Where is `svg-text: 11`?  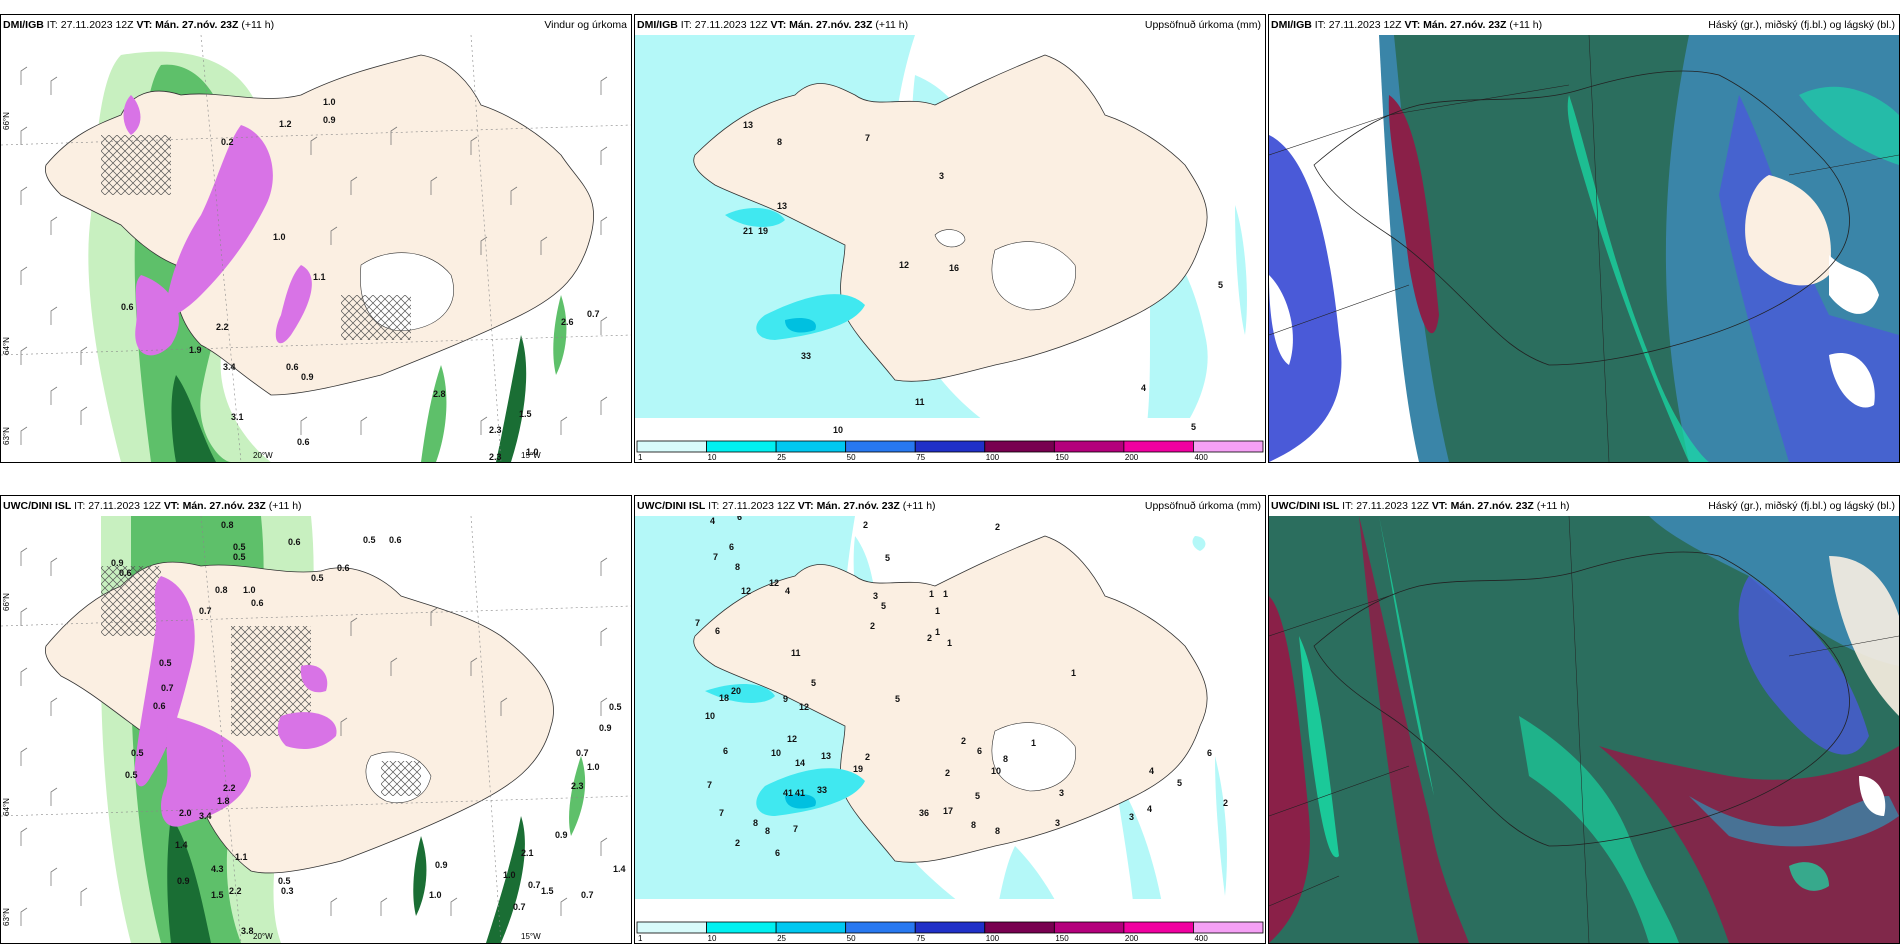
svg-text: 11 is located at coordinates (796, 653).